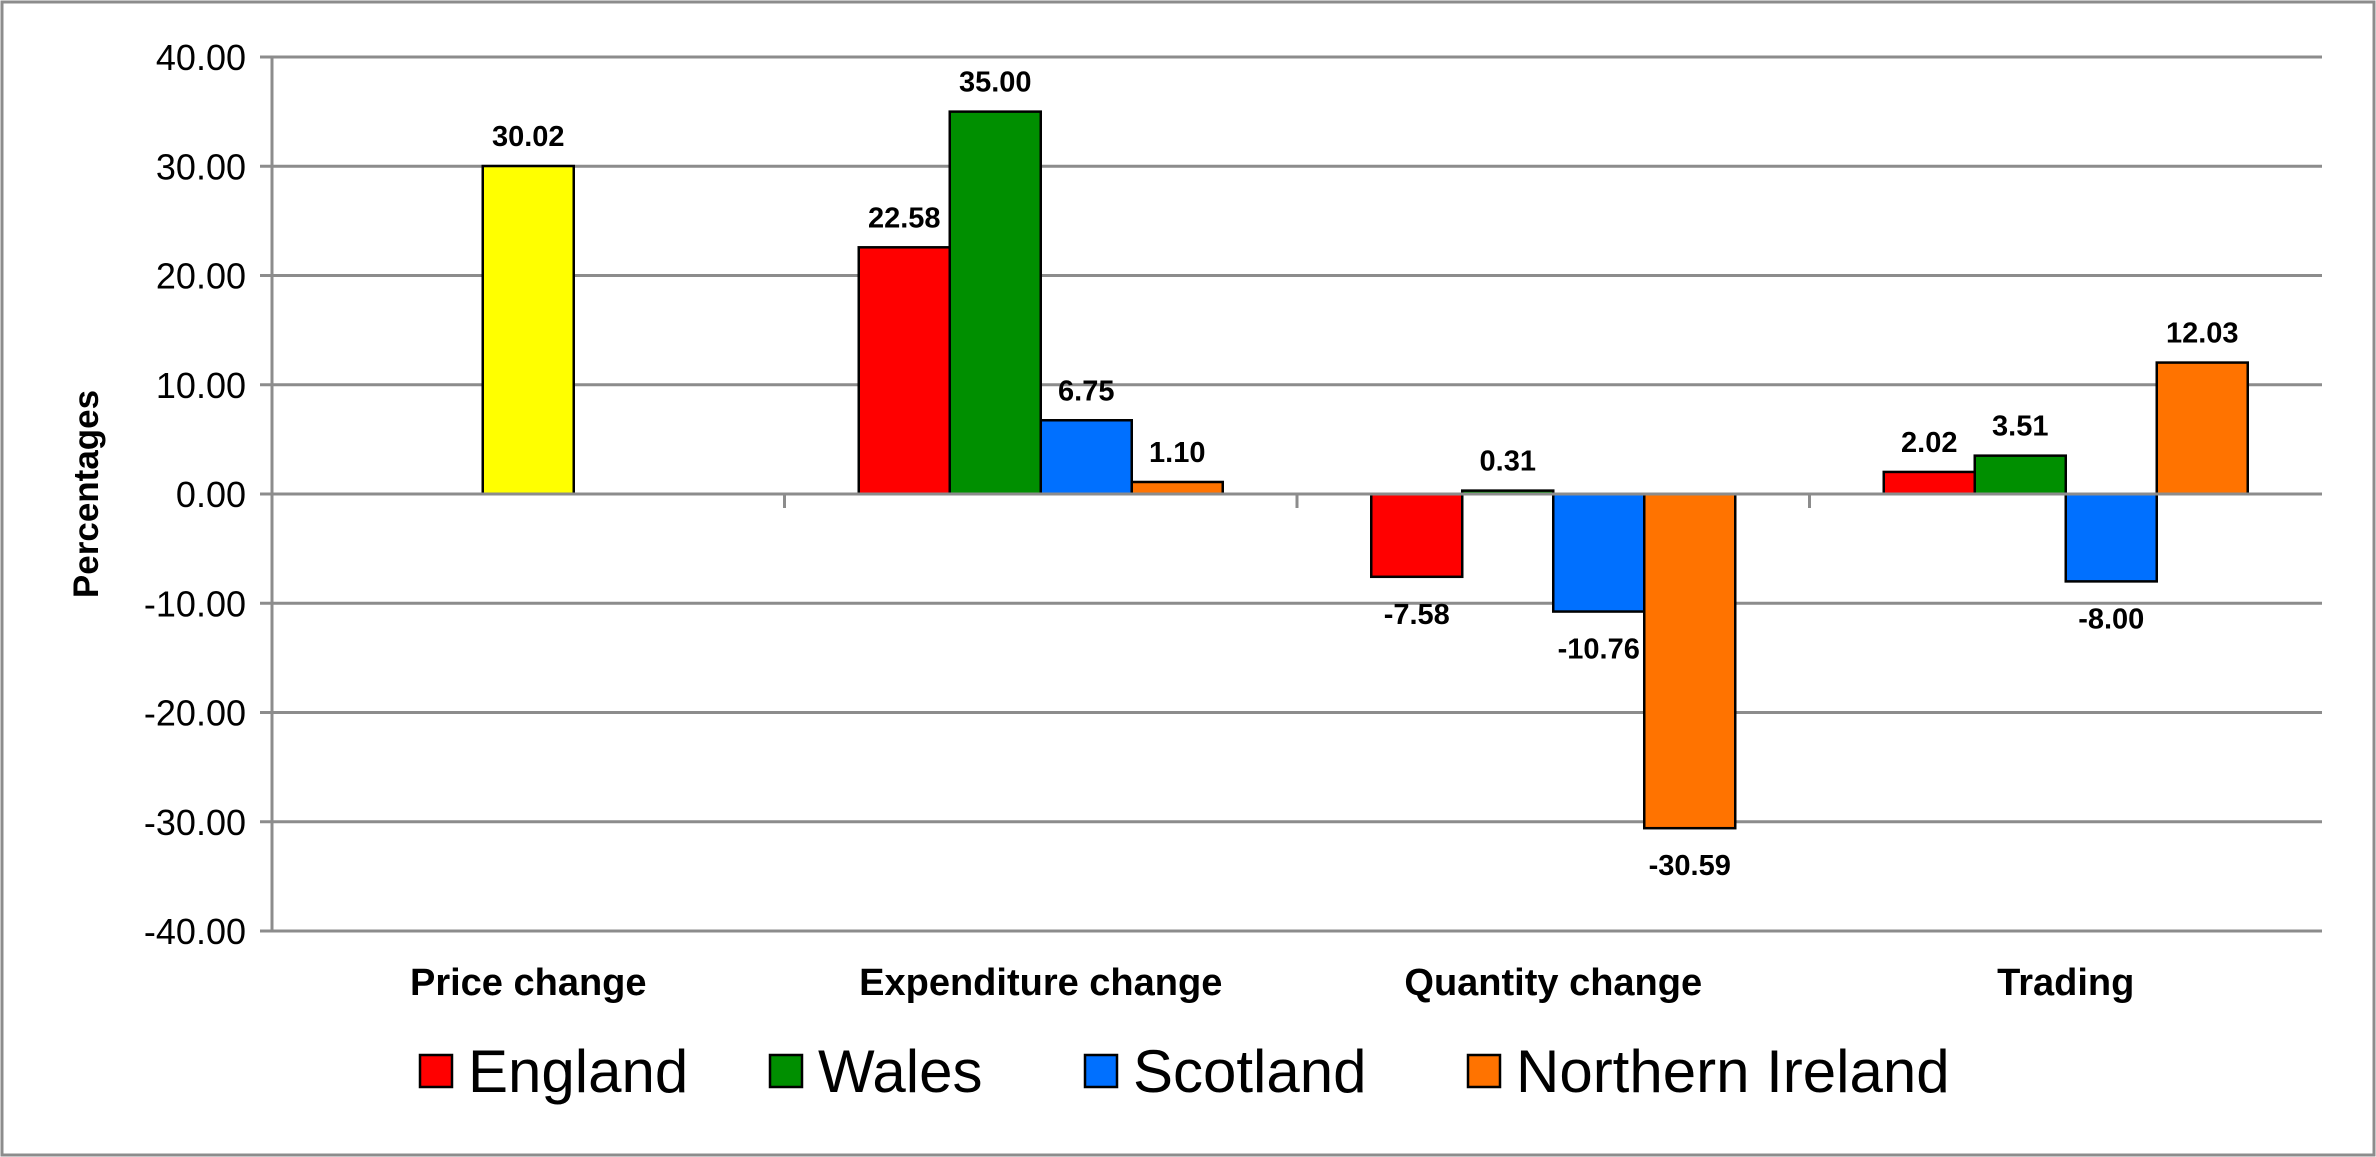 Image resolution: width=2376 pixels, height=1157 pixels. What do you see at coordinates (2202, 334) in the screenshot?
I see `data-label: 12.03` at bounding box center [2202, 334].